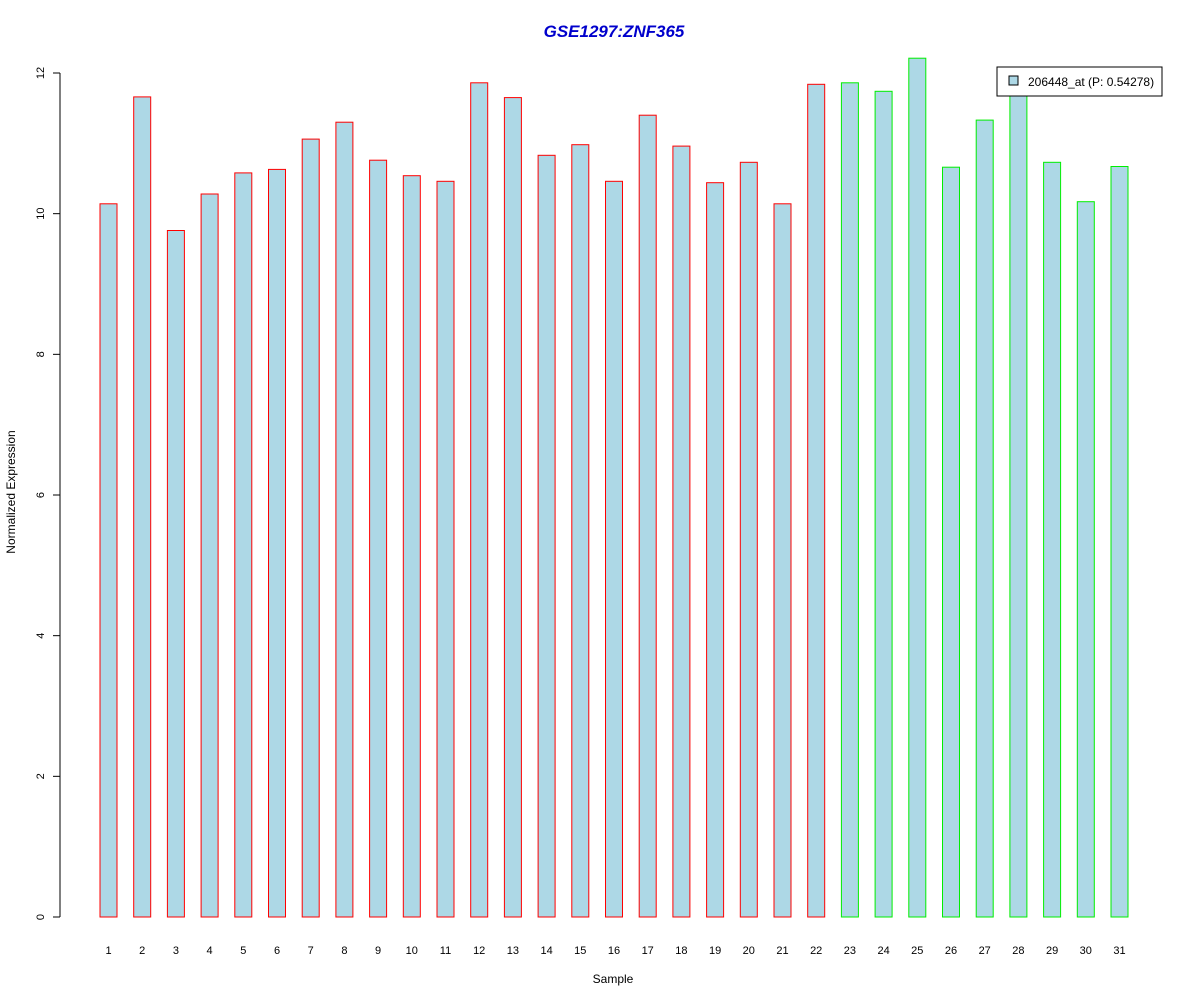 The image size is (1200, 1005). What do you see at coordinates (412, 951) in the screenshot?
I see `x-tick-label: 10` at bounding box center [412, 951].